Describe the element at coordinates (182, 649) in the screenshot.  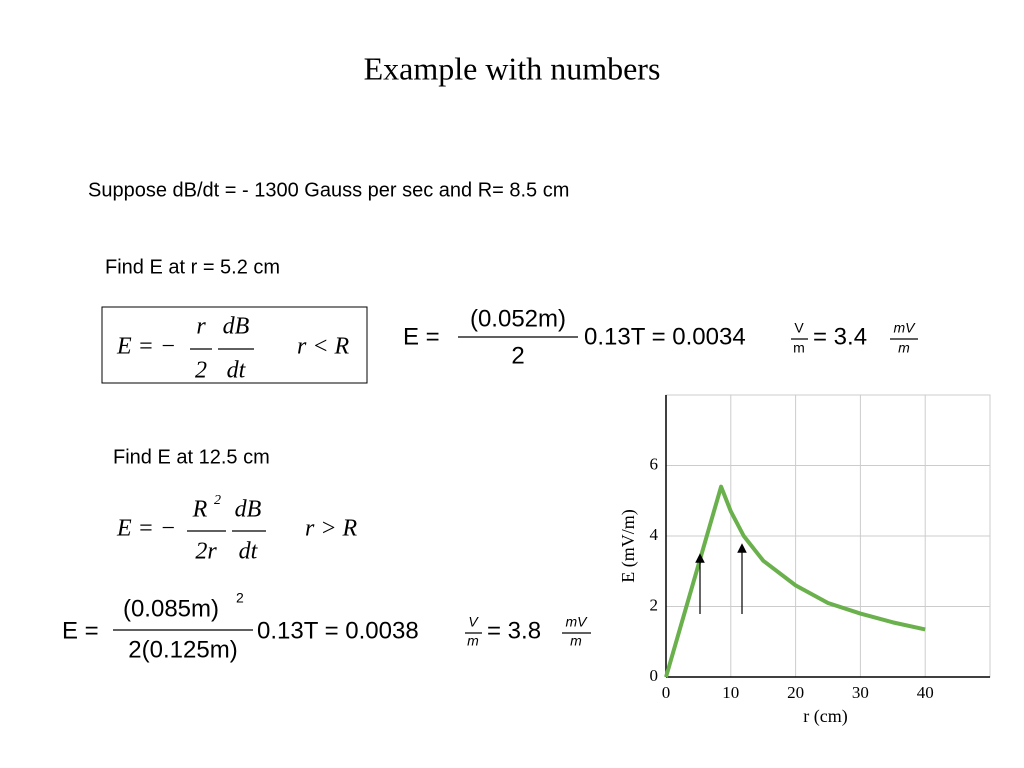
I see `result-text: 2(0.125m)` at that location.